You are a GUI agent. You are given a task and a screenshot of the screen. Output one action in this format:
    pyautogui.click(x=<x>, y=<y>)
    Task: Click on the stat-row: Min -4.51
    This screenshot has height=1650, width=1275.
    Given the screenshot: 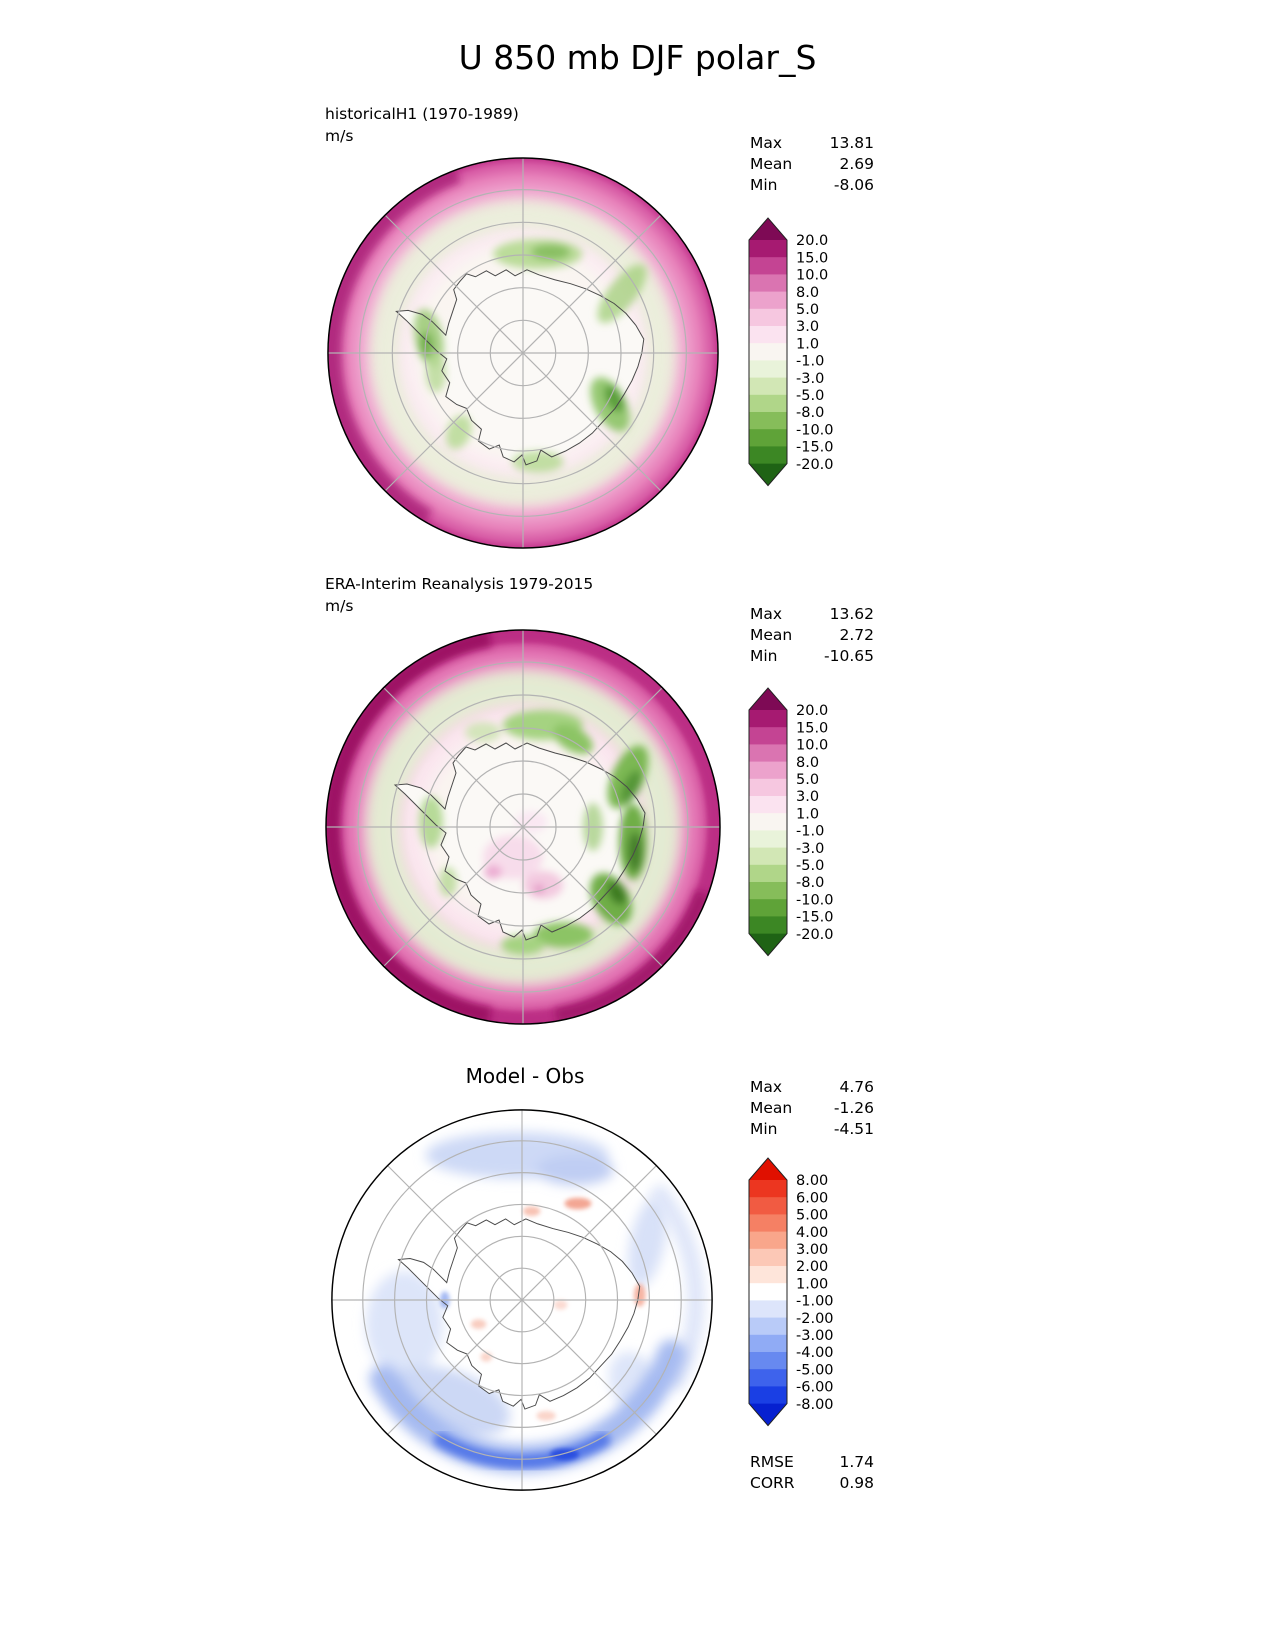 What is the action you would take?
    pyautogui.click(x=812, y=1129)
    